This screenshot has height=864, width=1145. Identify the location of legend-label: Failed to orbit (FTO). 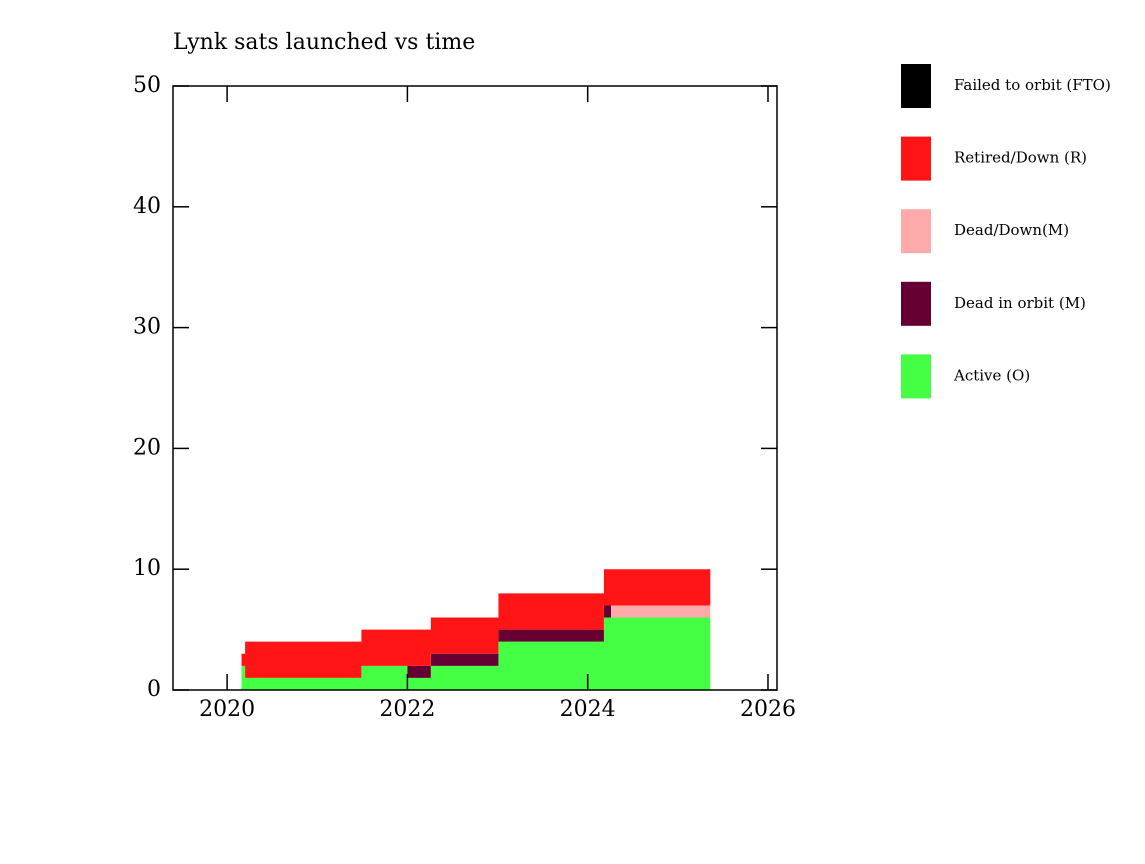
(1032, 85).